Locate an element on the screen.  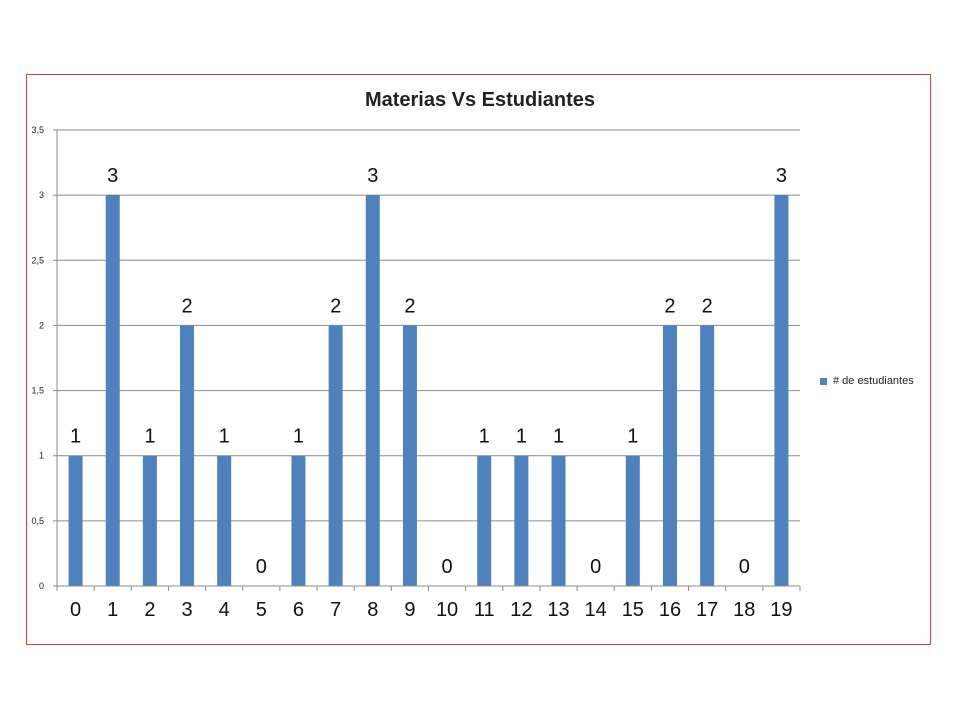
x-tick-label: 2 is located at coordinates (149, 610).